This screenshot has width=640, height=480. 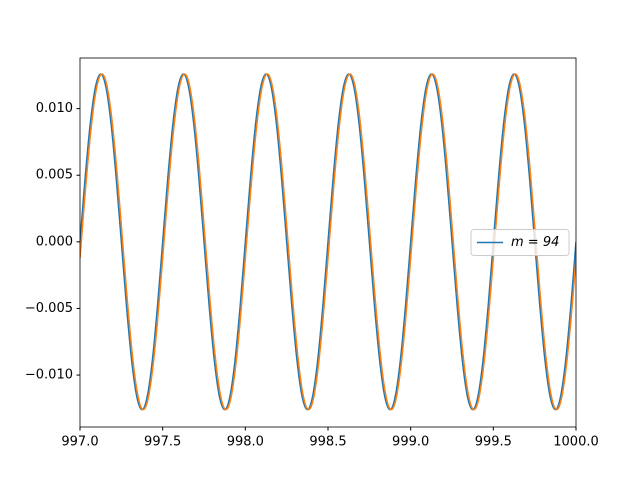 What do you see at coordinates (410, 442) in the screenshot?
I see `x-tick-label: 999.0` at bounding box center [410, 442].